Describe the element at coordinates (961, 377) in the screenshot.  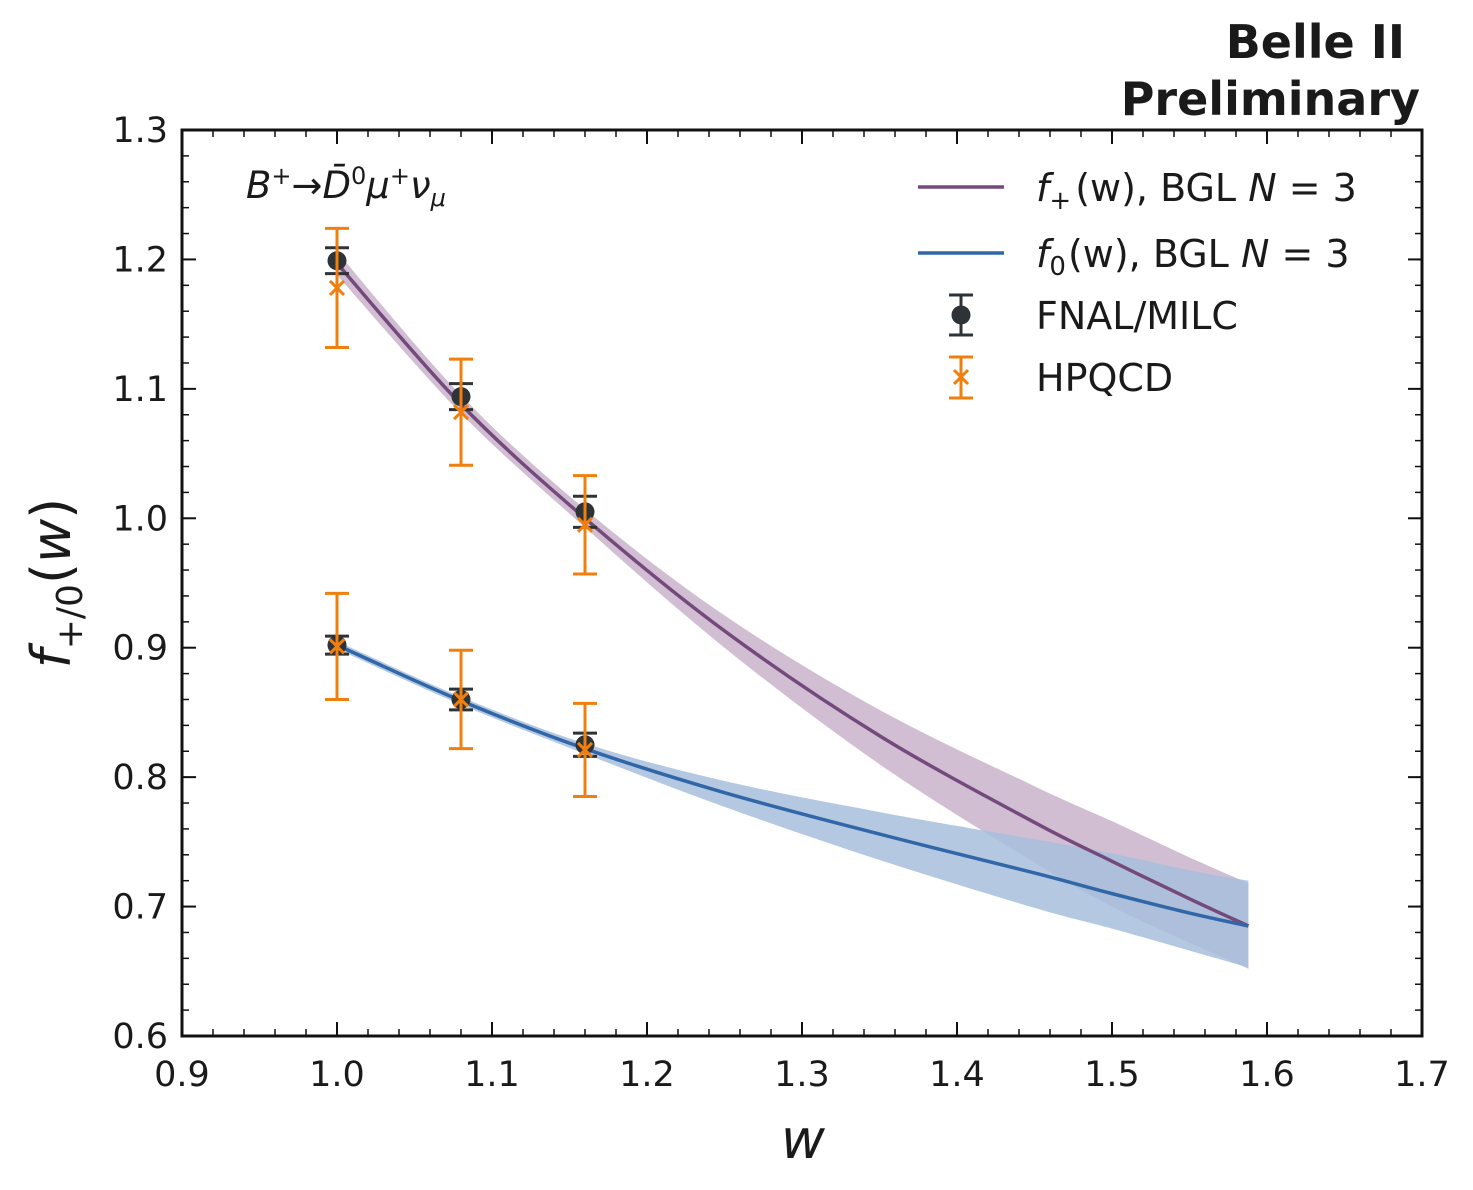
I see `legend-swatch-hpqcd` at that location.